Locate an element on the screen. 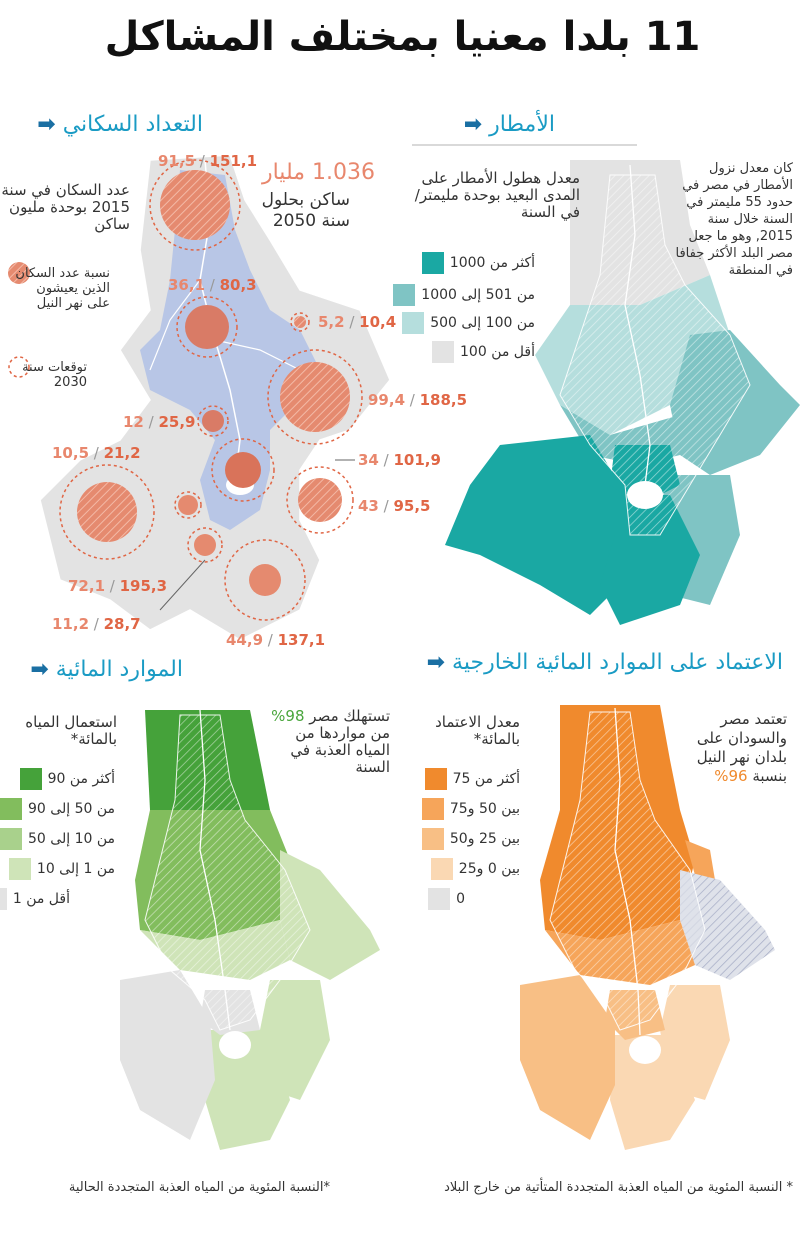 The width and height of the screenshot is (805, 1245). legend-2030-text: توقعات سنة 2030 is located at coordinates (54, 375).